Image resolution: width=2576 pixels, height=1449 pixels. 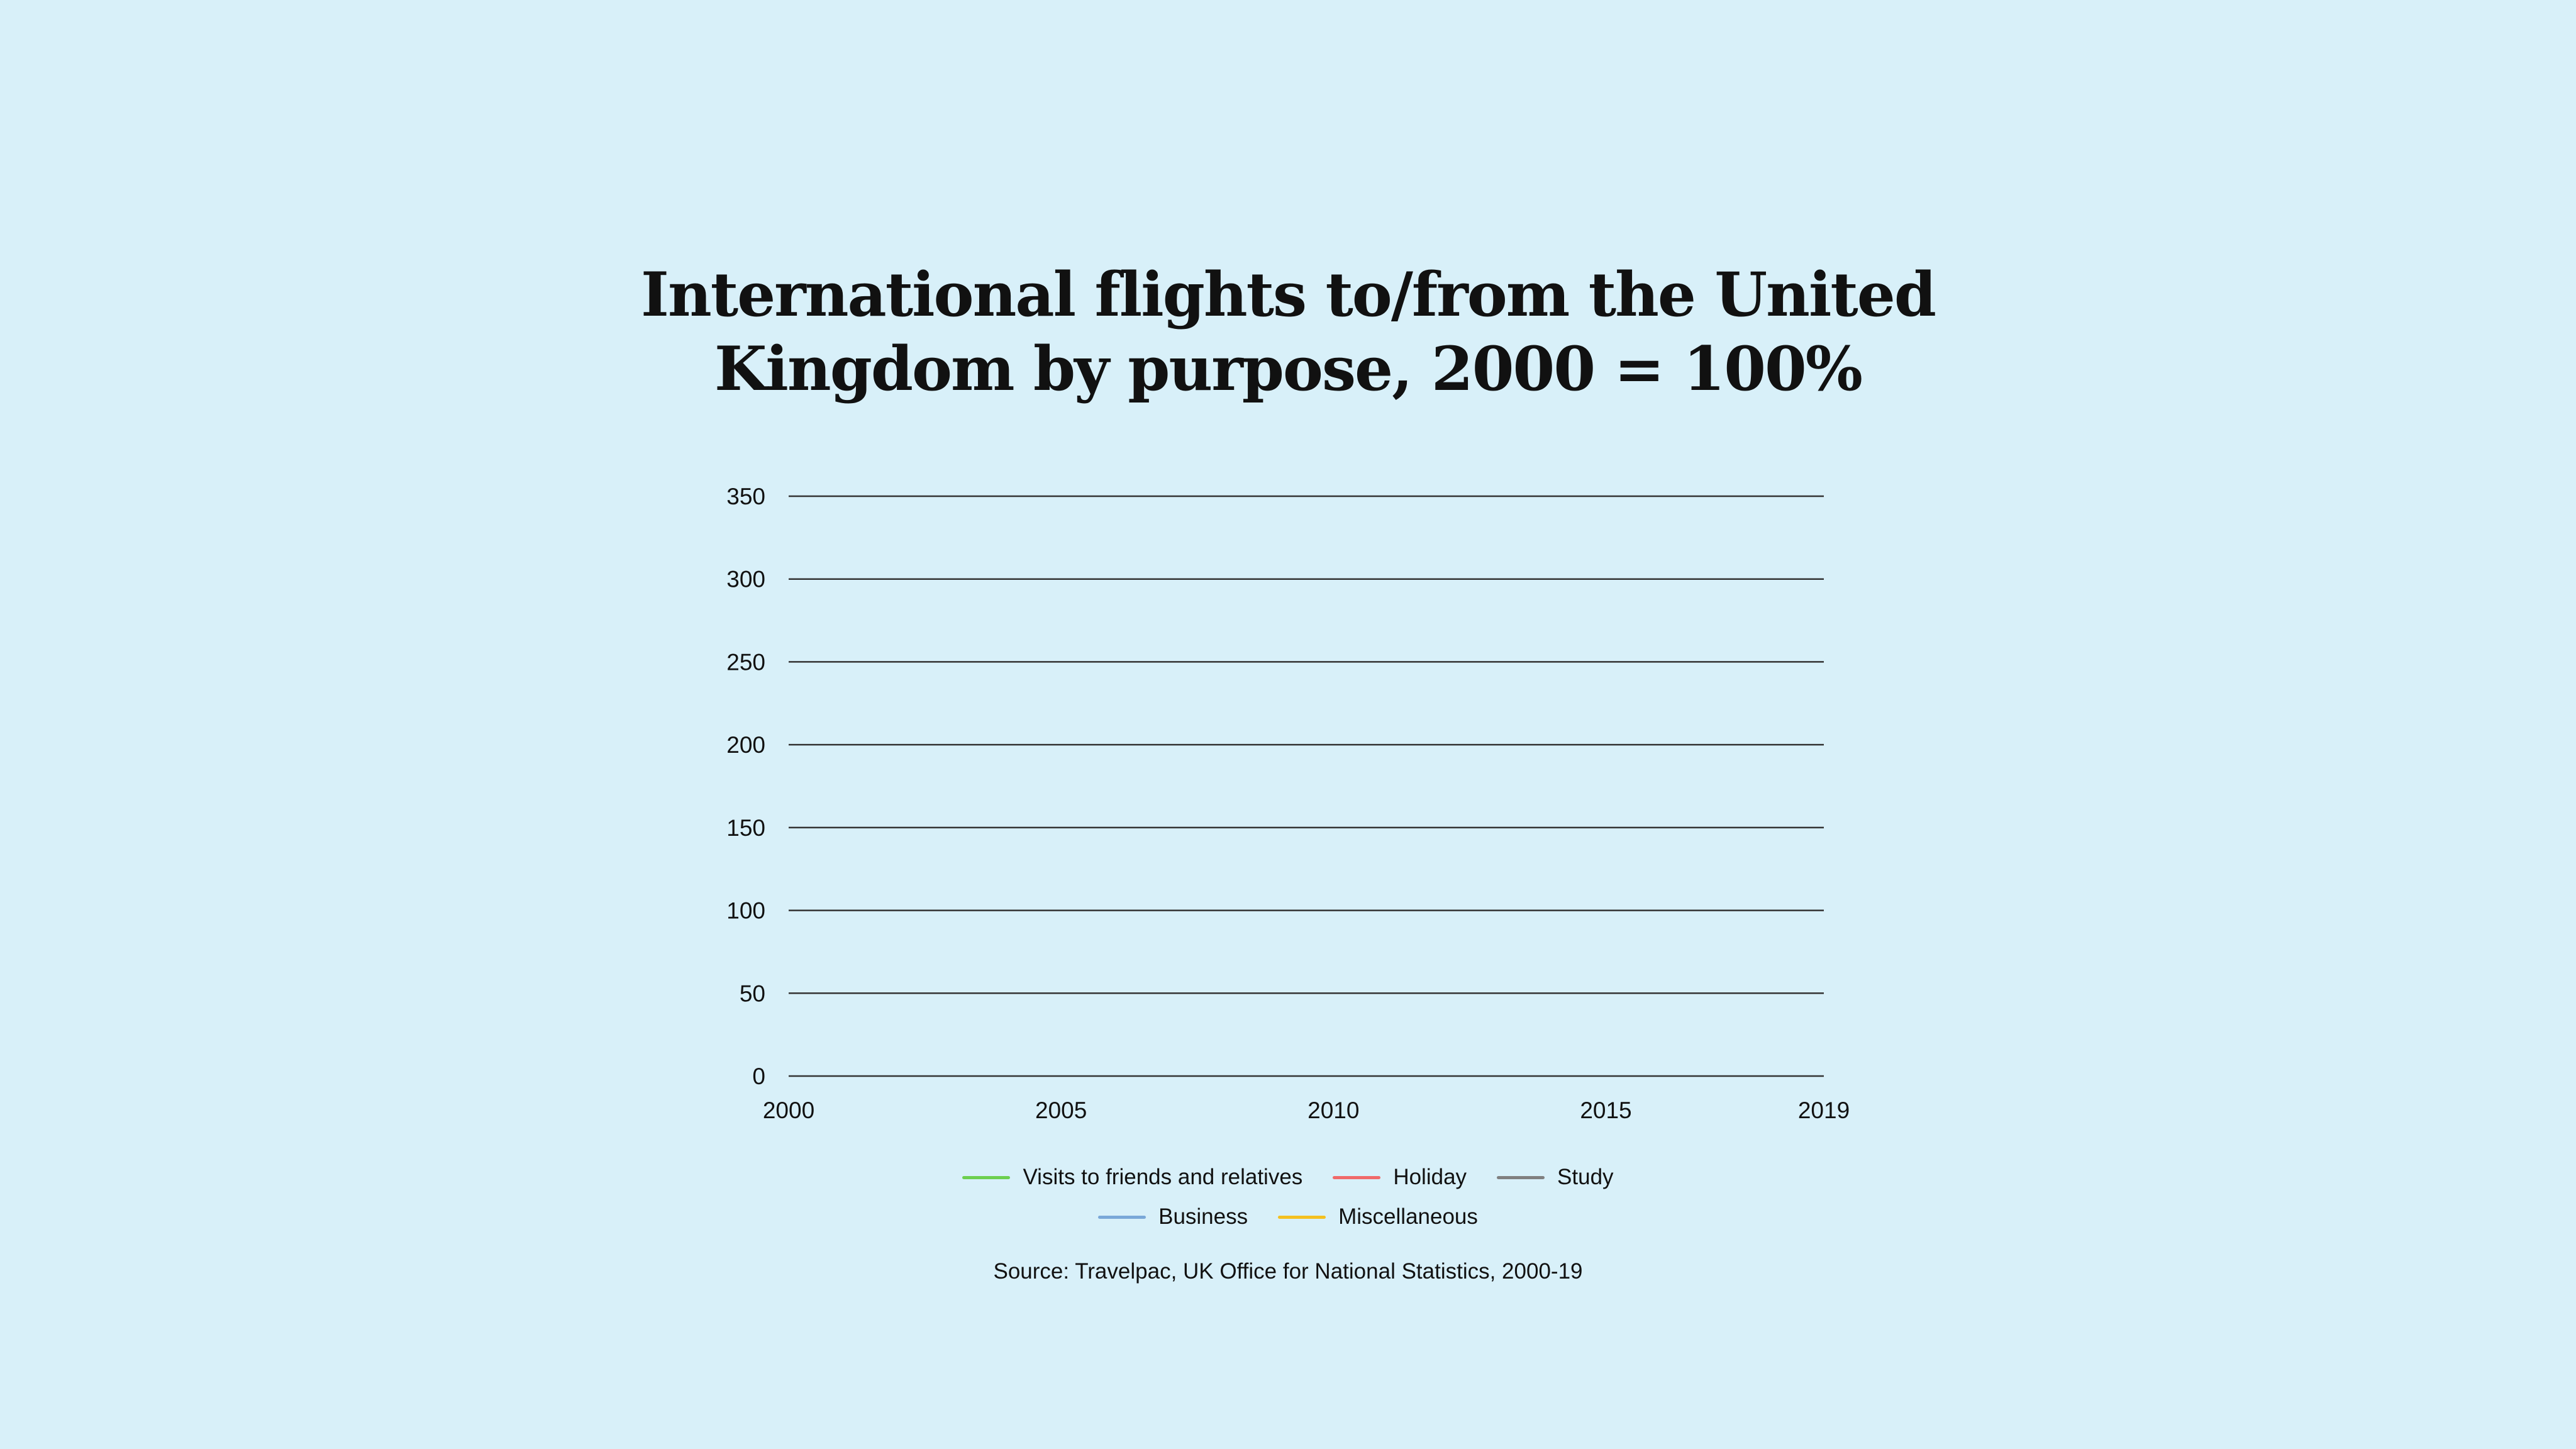 I want to click on legend-label: Study, so click(x=1585, y=1177).